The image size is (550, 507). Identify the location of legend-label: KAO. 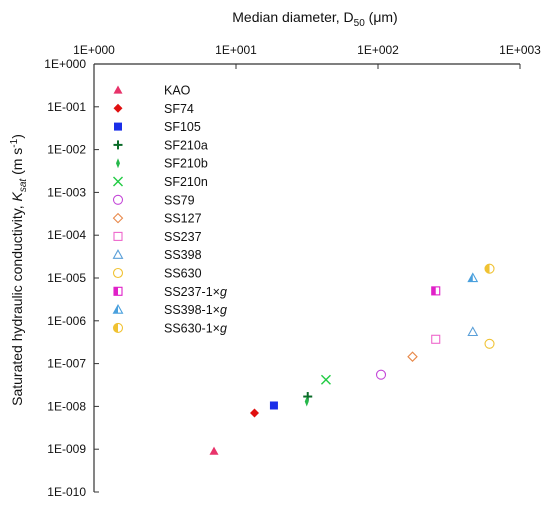
(177, 91).